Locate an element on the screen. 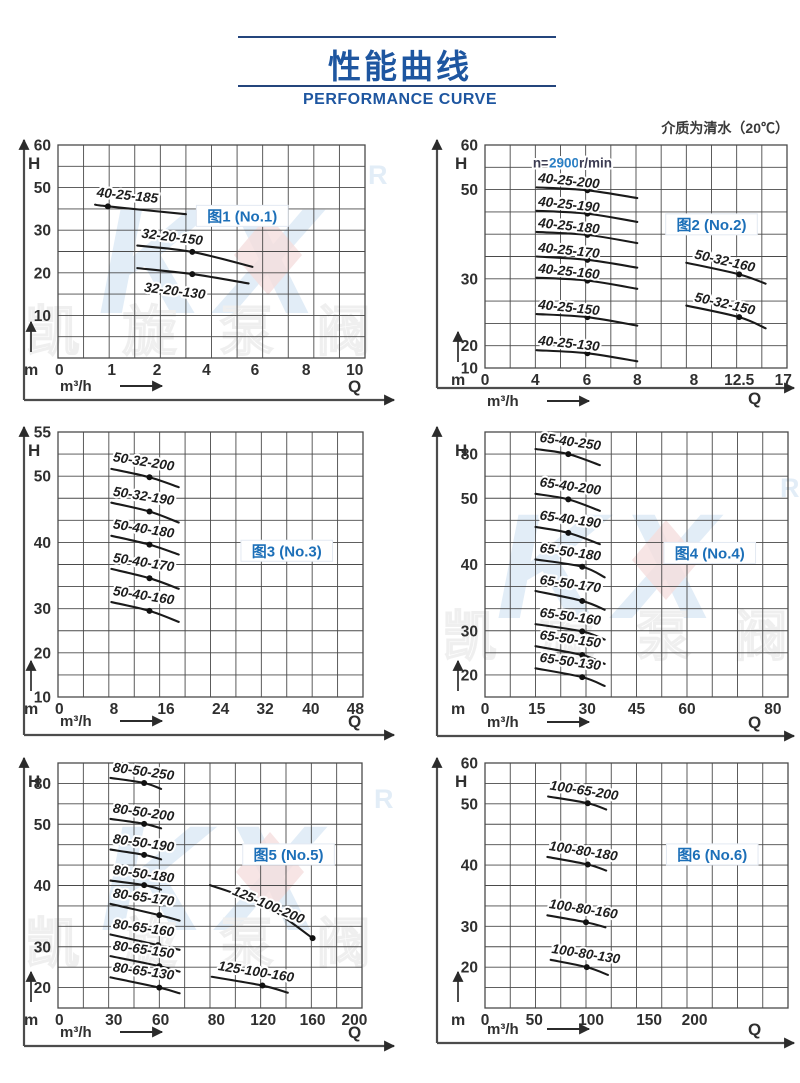 The height and width of the screenshot is (1083, 800). page-subtitle: PERFORMANCE CURVE is located at coordinates (400, 99).